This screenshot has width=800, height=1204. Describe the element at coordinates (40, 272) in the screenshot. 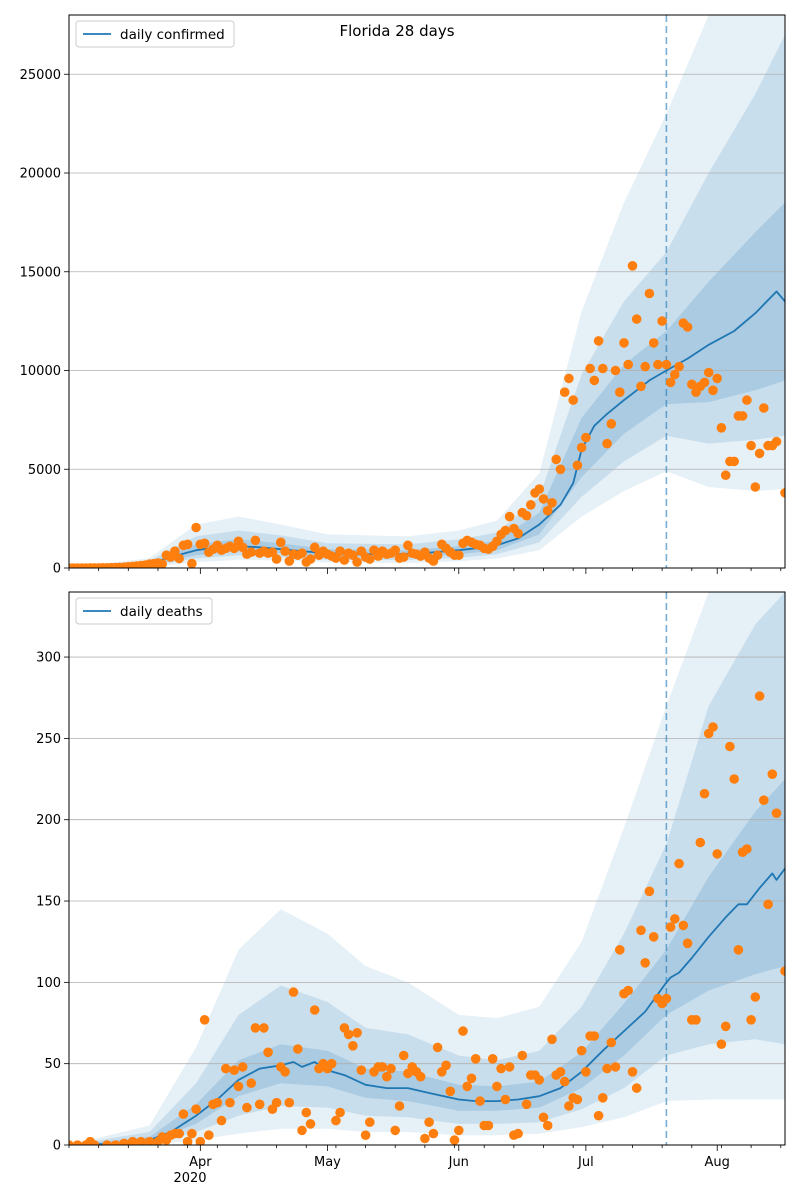

I see `y-tick-label: 15000` at that location.